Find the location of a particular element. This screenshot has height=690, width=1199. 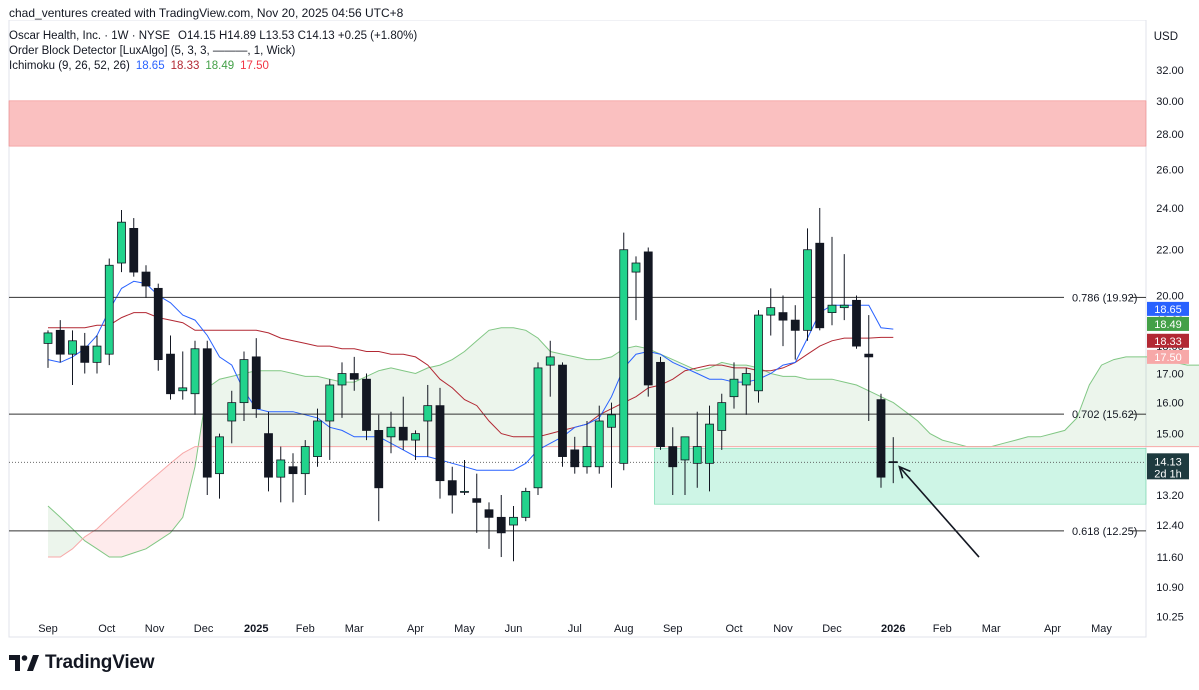

last-price-label: 14.13 is located at coordinates (1168, 462).